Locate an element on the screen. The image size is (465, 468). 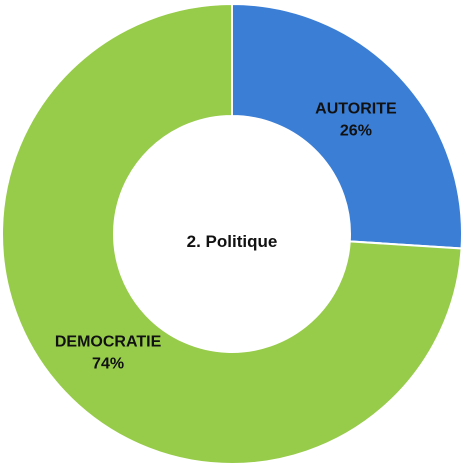
slice-label-democratie: DEMOCRATIE is located at coordinates (108, 341).